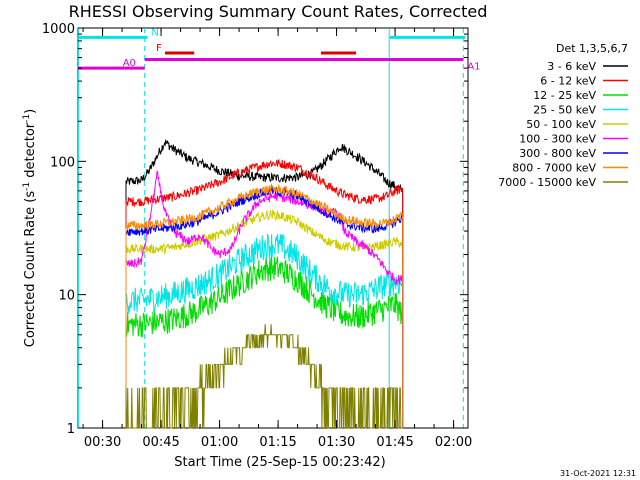 The image size is (640, 480). What do you see at coordinates (129, 63) in the screenshot?
I see `flag-label-a0: A0` at bounding box center [129, 63].